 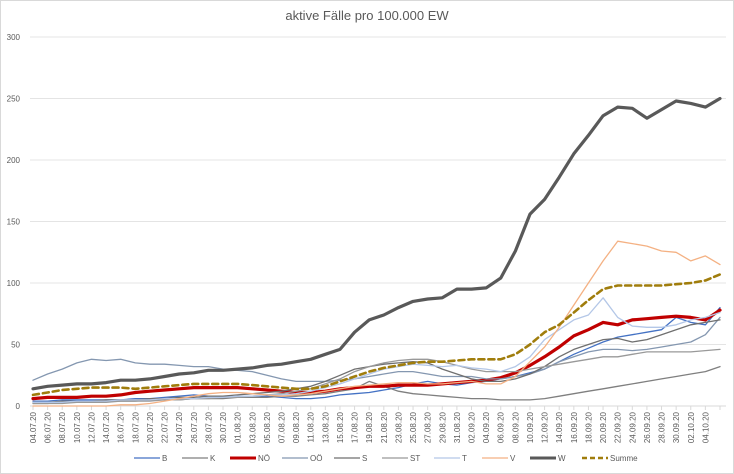 What do you see at coordinates (238, 427) in the screenshot?
I see `x-tick-label: 01.08.20` at bounding box center [238, 427].